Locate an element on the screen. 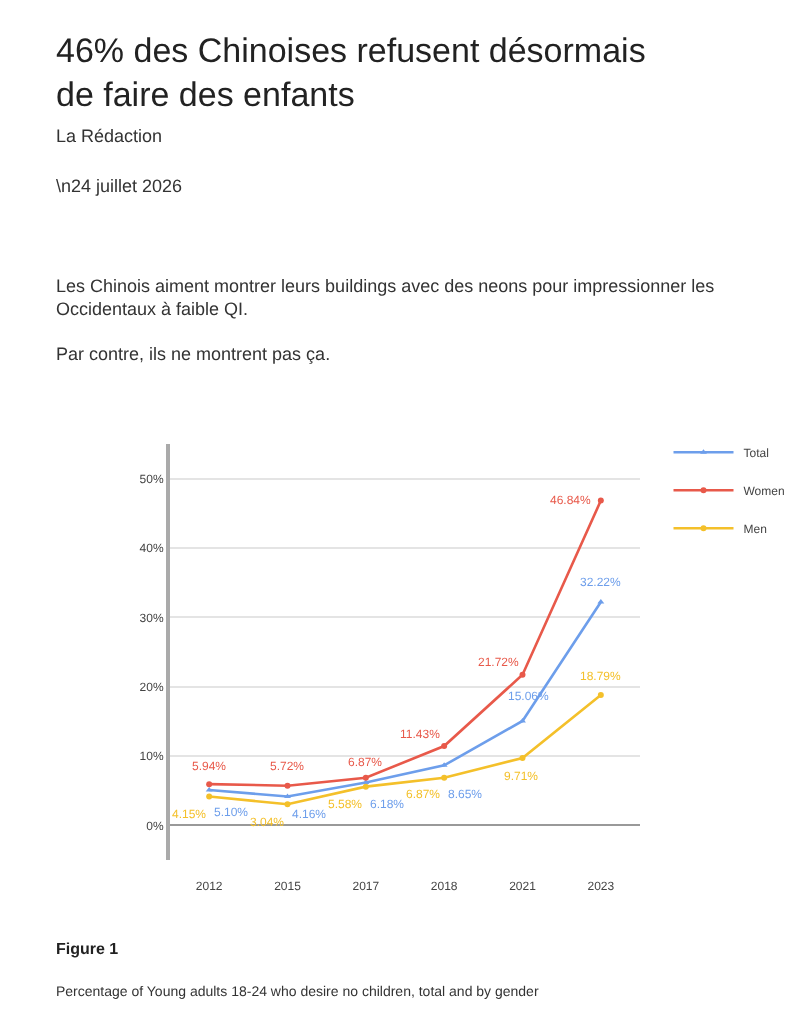 The height and width of the screenshot is (1024, 786). text: Par contre, ils ne montrent pas ça. is located at coordinates (193, 354).